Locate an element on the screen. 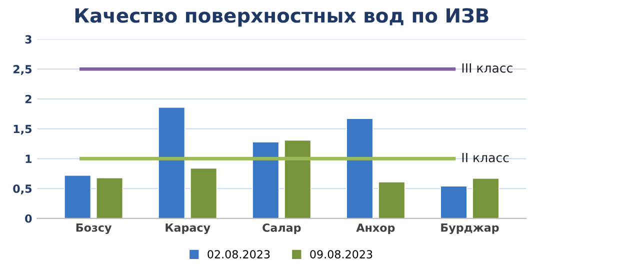 This screenshot has width=619, height=280. legend-label: 02.08.2023 is located at coordinates (239, 254).